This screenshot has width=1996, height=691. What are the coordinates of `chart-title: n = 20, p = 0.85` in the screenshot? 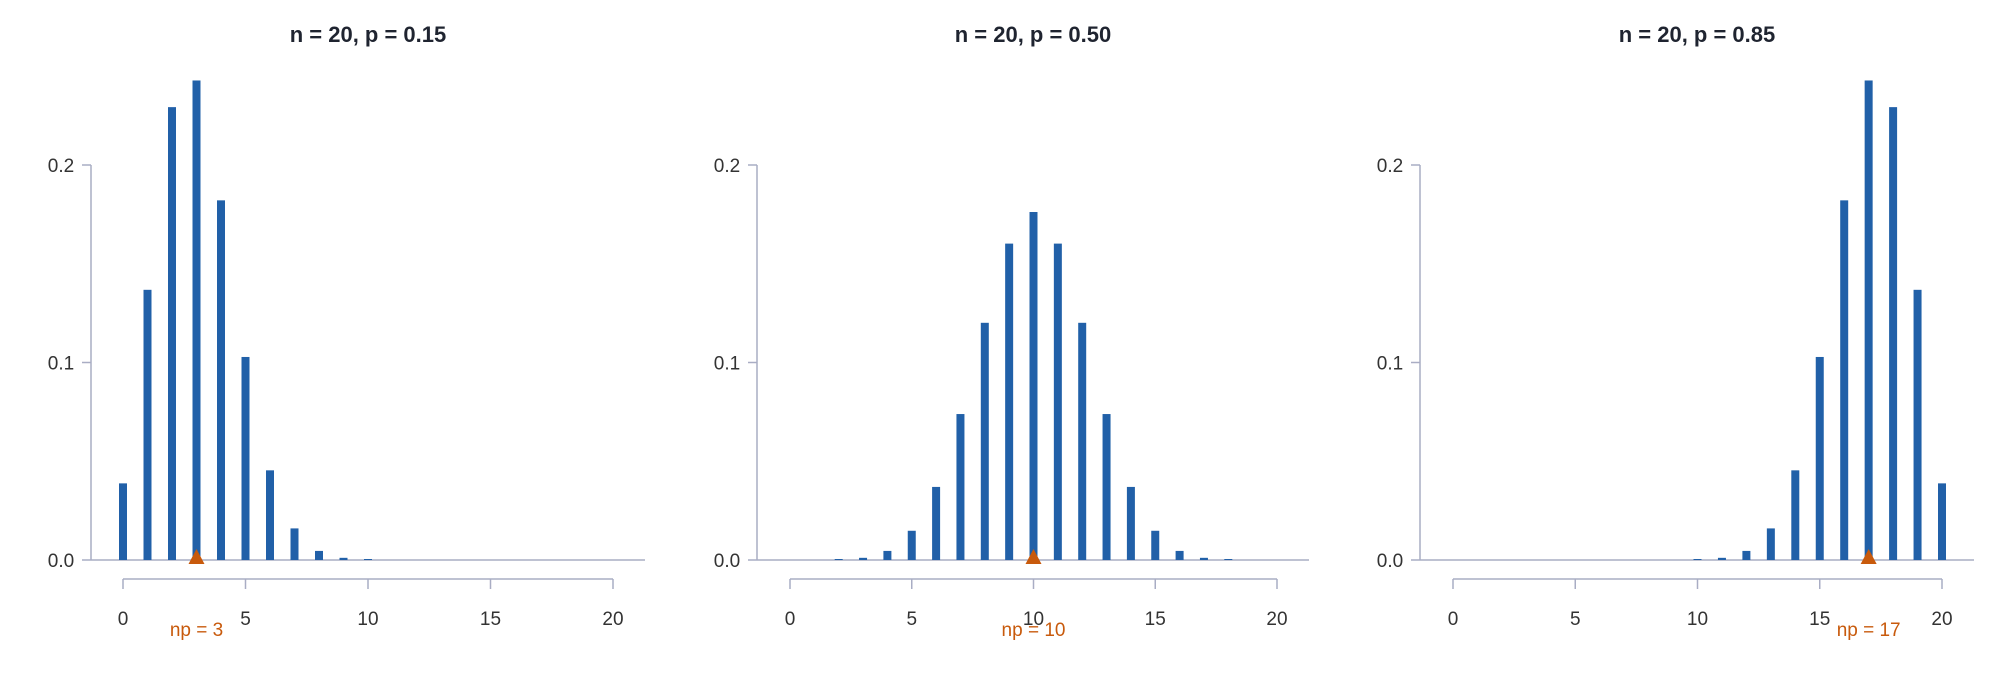 It's located at (1697, 34).